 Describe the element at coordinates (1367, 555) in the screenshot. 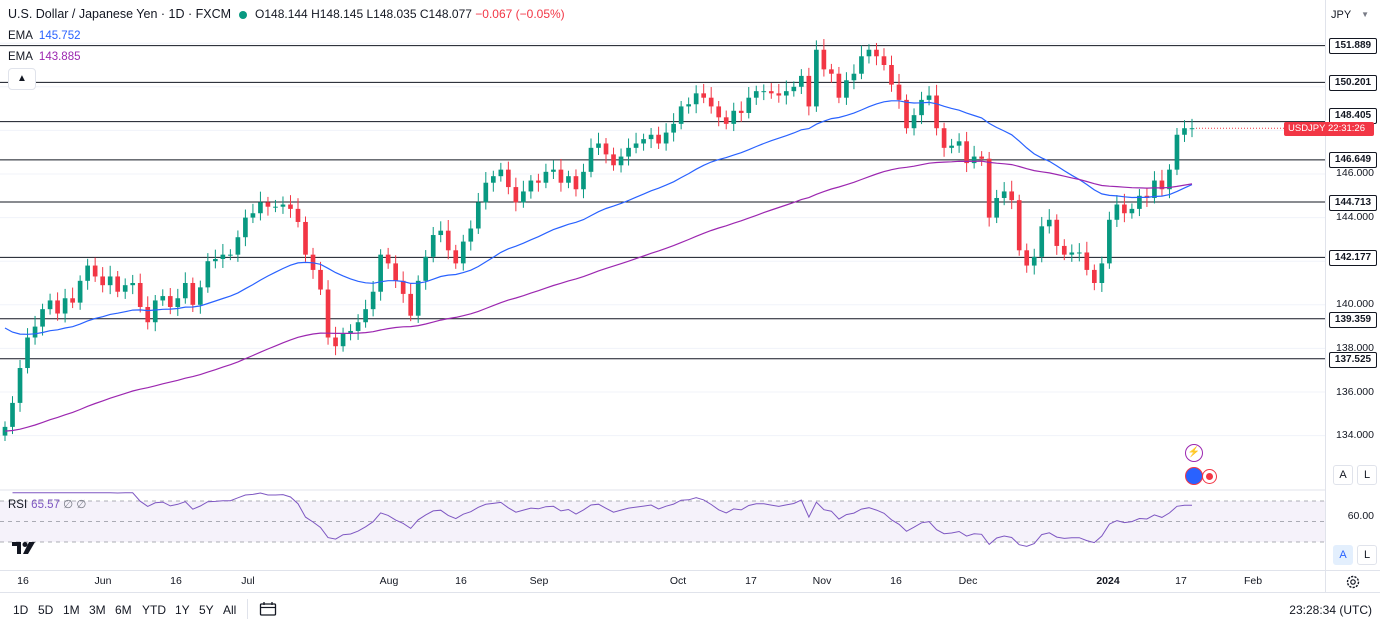

I see `rsi-log-scale-button: L` at that location.